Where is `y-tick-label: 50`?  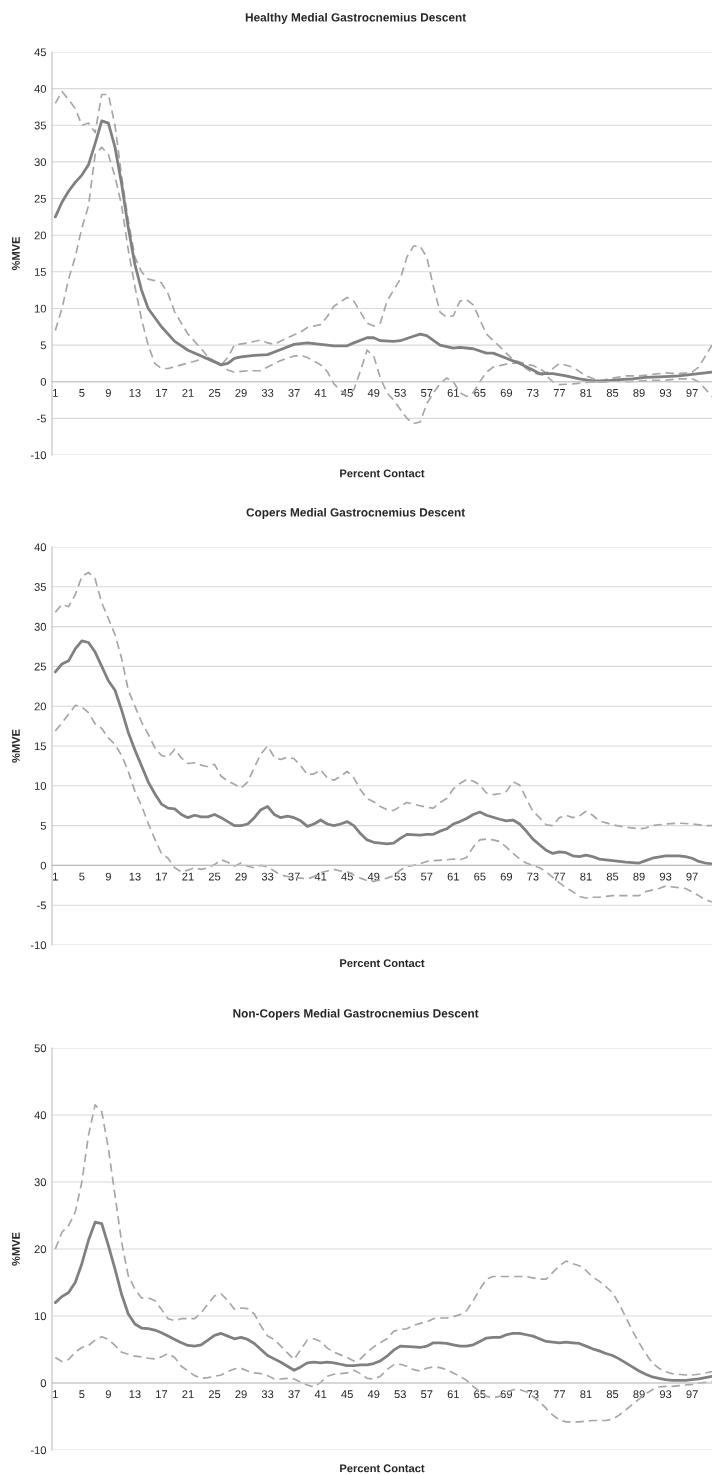
y-tick-label: 50 is located at coordinates (40, 1048).